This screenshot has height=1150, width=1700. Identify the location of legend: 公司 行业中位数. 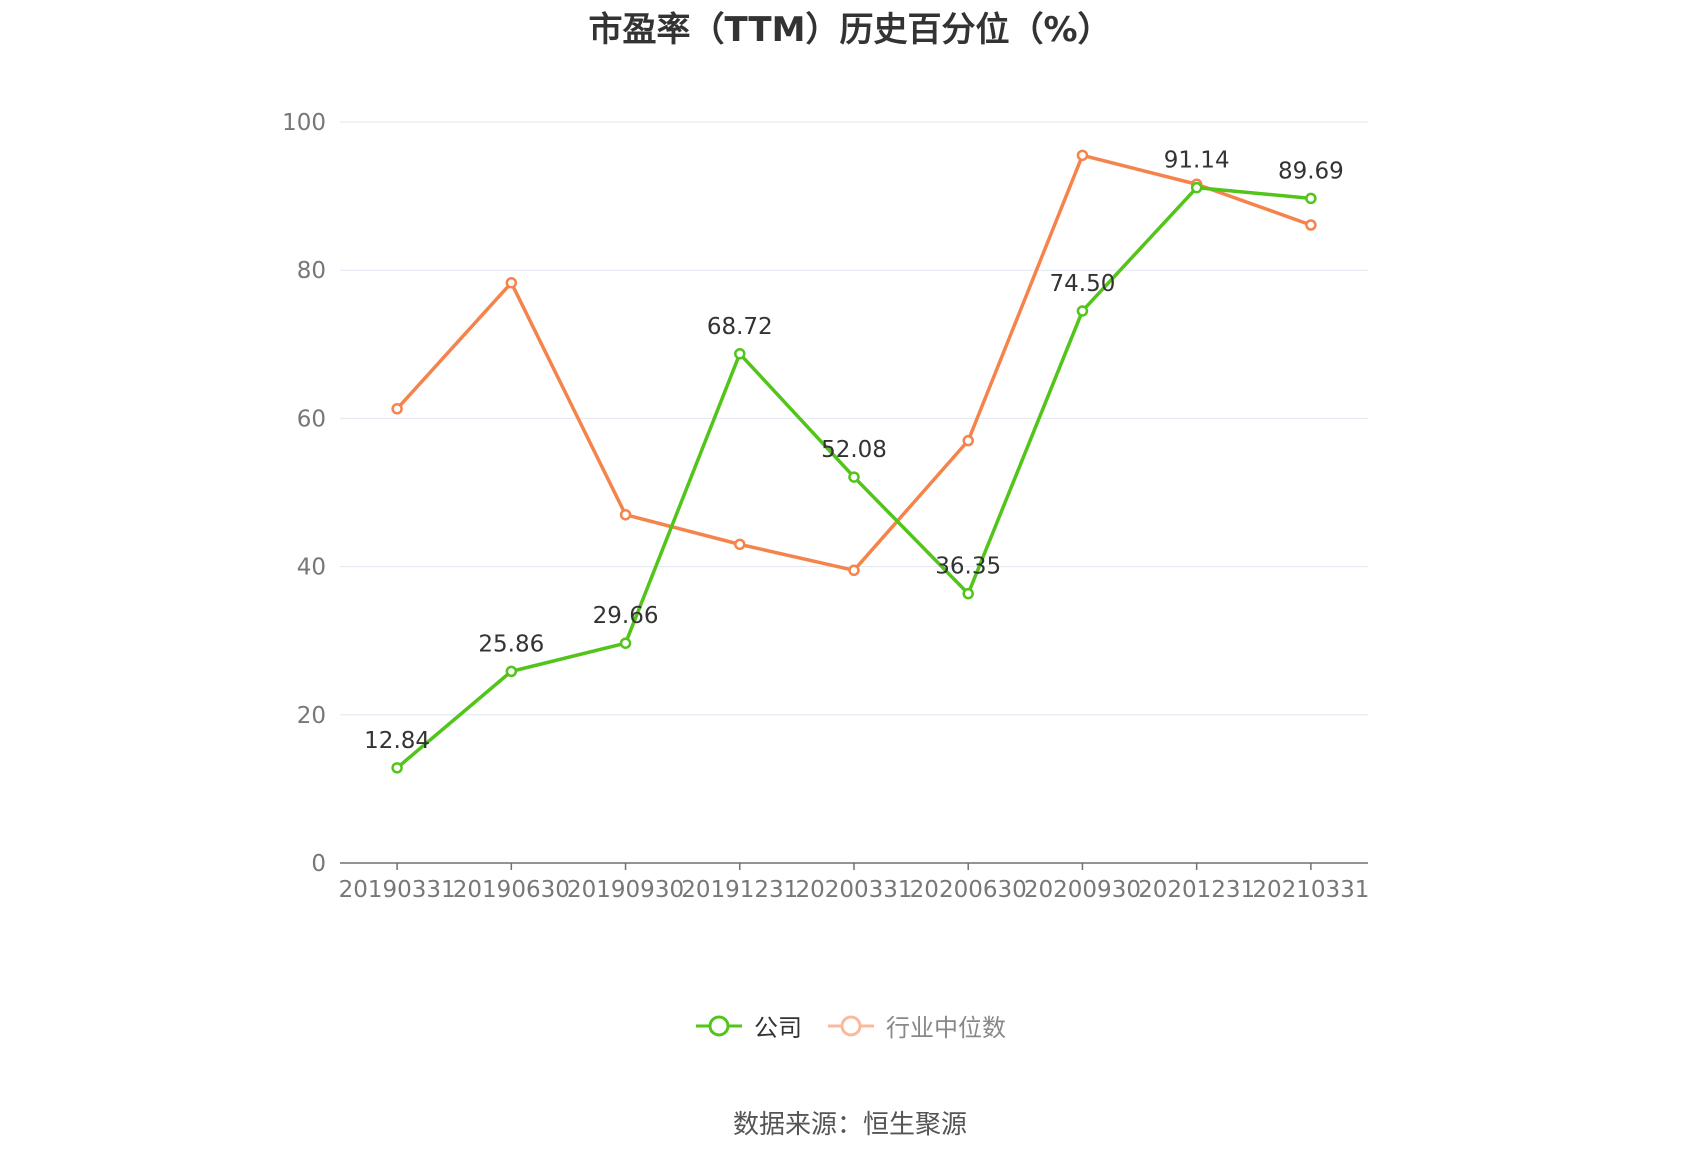
(850, 1025).